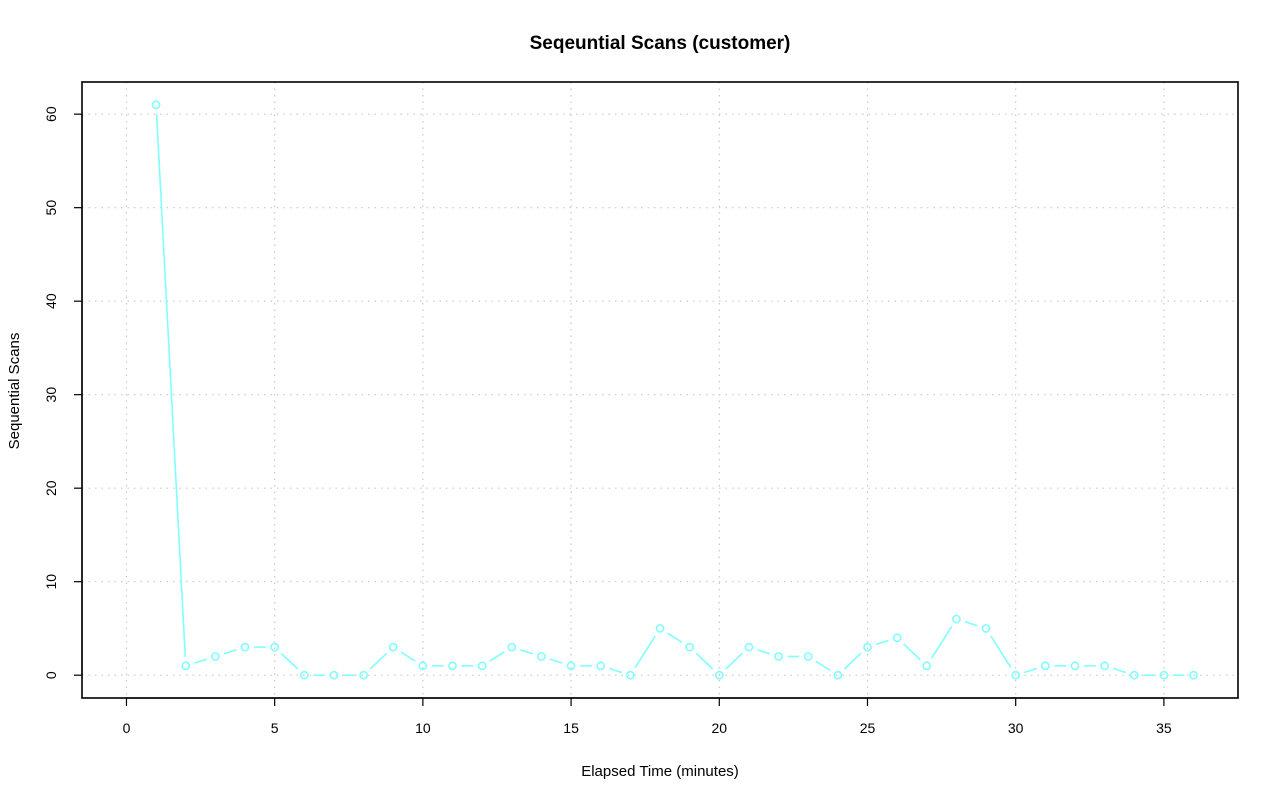  What do you see at coordinates (1016, 728) in the screenshot?
I see `x-tick-label: 30` at bounding box center [1016, 728].